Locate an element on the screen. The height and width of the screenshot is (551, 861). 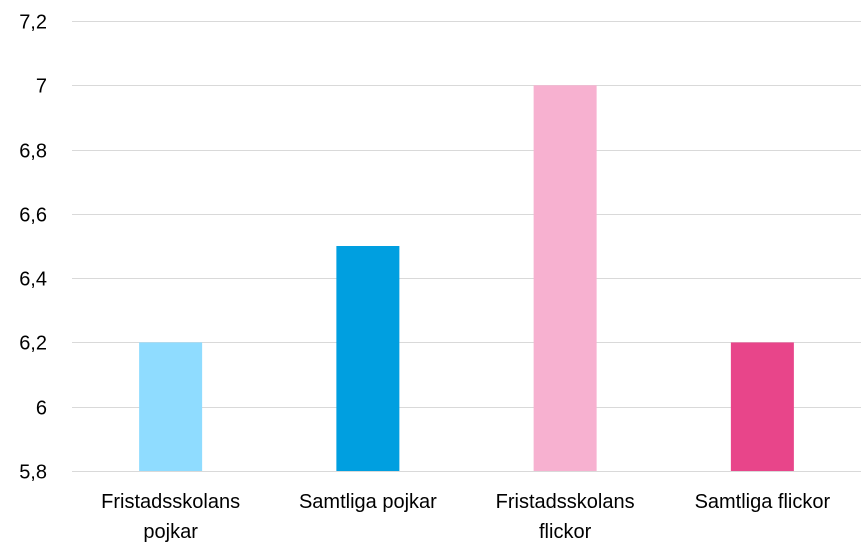
y-tick-label: 6,6 is located at coordinates (33, 216).